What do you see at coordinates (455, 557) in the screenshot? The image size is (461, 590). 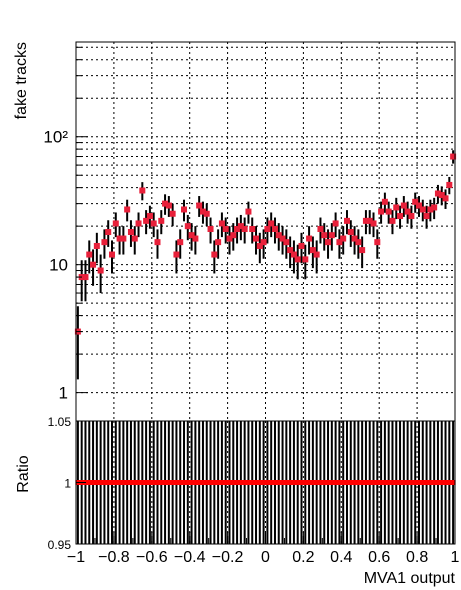 I see `xtick-label: 1` at bounding box center [455, 557].